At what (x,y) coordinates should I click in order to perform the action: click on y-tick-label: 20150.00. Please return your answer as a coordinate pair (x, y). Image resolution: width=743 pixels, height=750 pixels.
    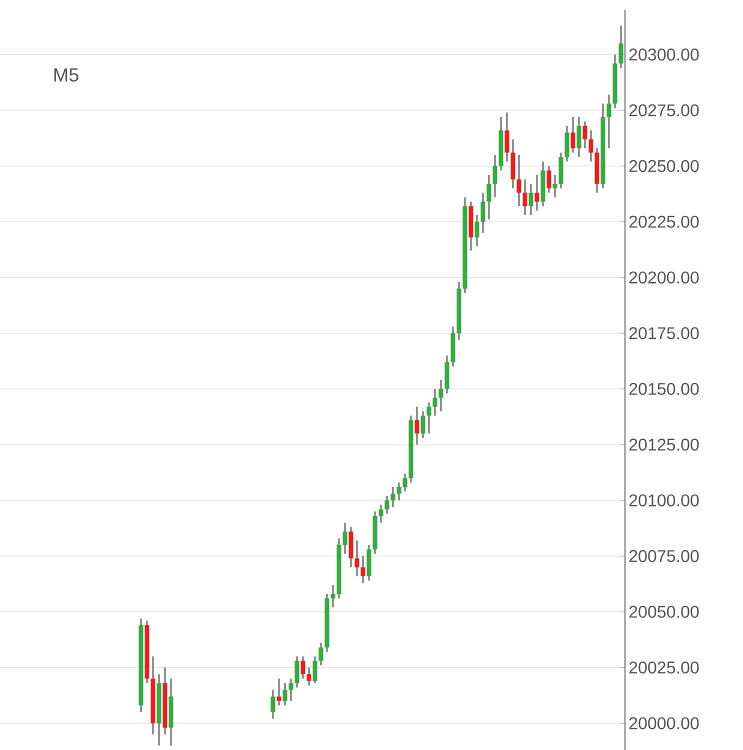
    Looking at the image, I should click on (664, 388).